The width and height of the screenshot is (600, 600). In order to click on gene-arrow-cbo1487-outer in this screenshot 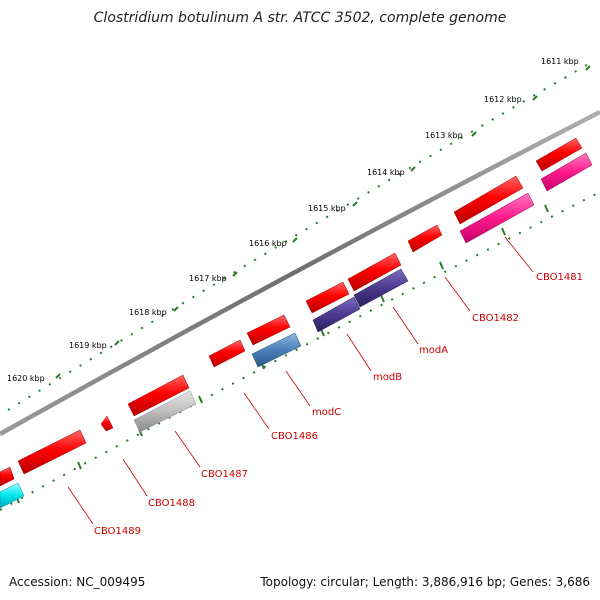, I will do `click(158, 395)`.